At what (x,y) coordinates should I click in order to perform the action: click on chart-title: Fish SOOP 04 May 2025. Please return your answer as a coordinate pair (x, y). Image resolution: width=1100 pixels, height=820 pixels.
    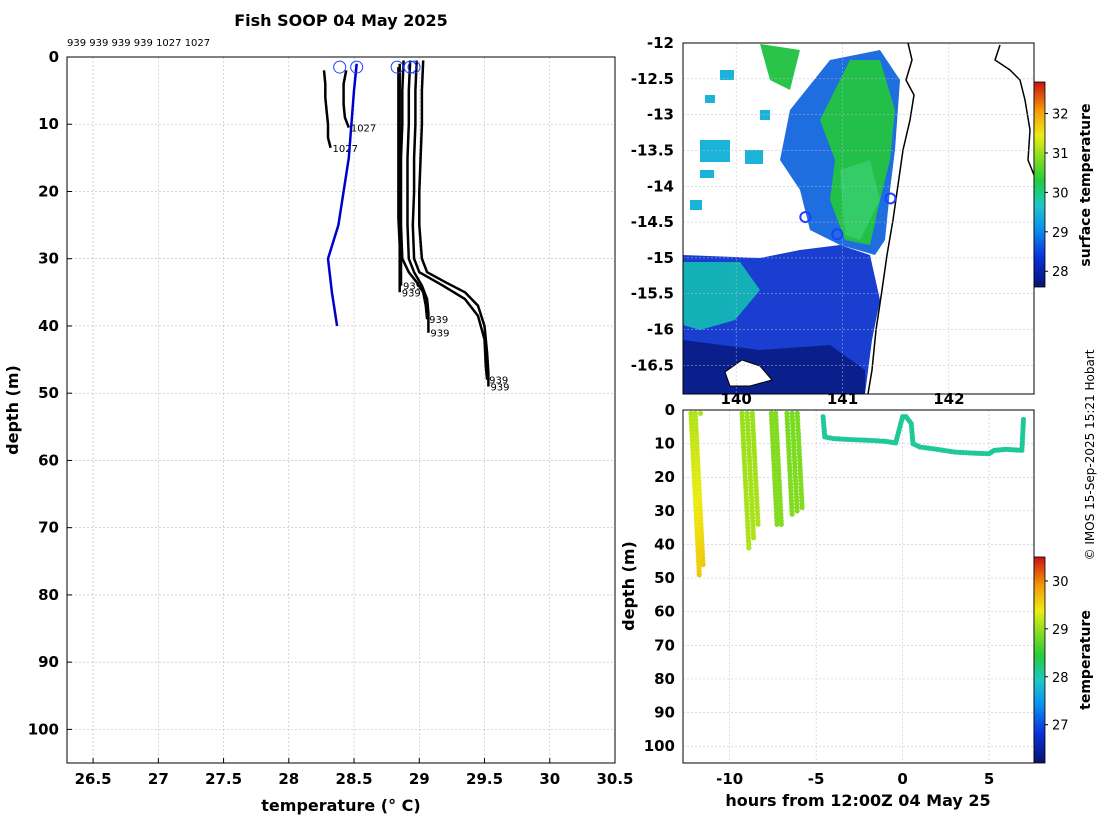
    Looking at the image, I should click on (341, 20).